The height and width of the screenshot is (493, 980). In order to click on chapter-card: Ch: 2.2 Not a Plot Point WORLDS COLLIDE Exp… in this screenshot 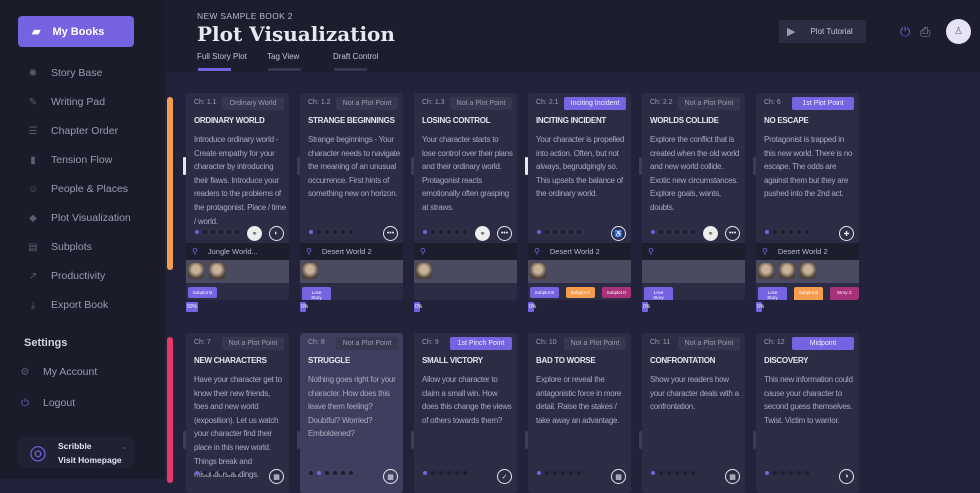, I will do `click(693, 196)`.